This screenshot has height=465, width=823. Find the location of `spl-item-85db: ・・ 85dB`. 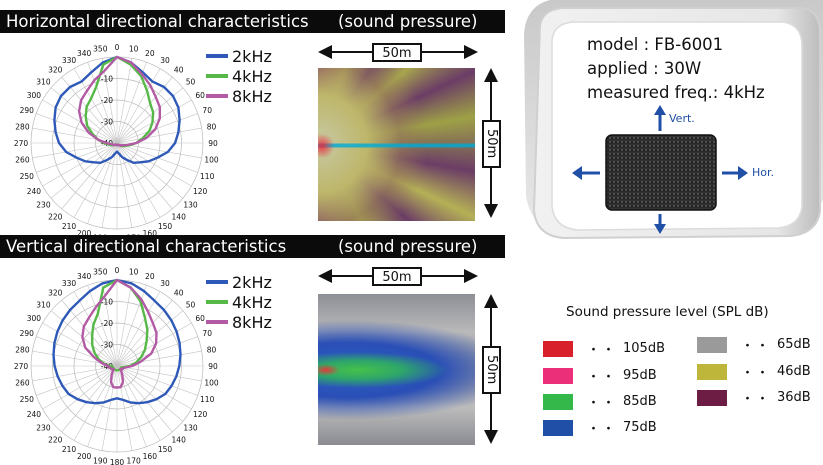

spl-item-85db: ・・ 85dB is located at coordinates (600, 401).